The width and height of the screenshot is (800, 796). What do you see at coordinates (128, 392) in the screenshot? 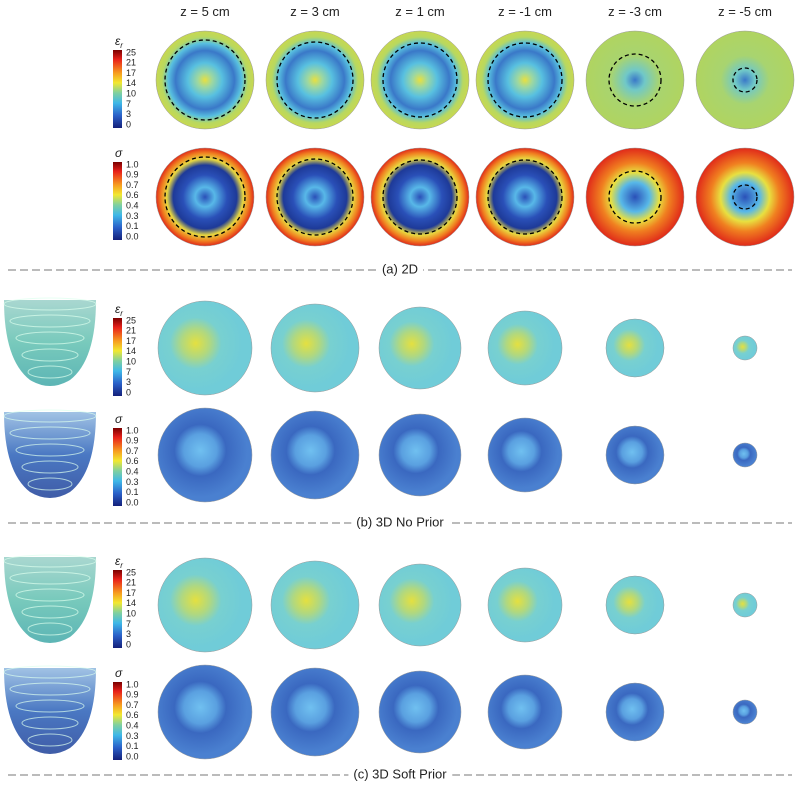
I see `colorbar-tick-label: 0` at bounding box center [128, 392].